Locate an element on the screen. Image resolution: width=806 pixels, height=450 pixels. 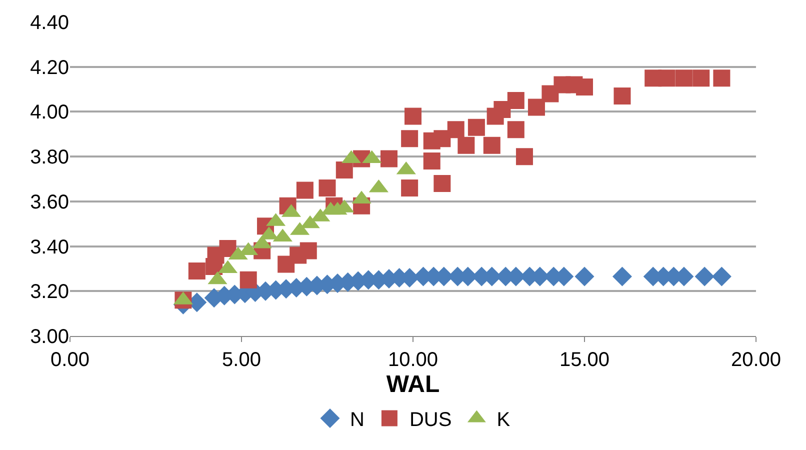
y-tick-label: 3.00 is located at coordinates (49, 337).